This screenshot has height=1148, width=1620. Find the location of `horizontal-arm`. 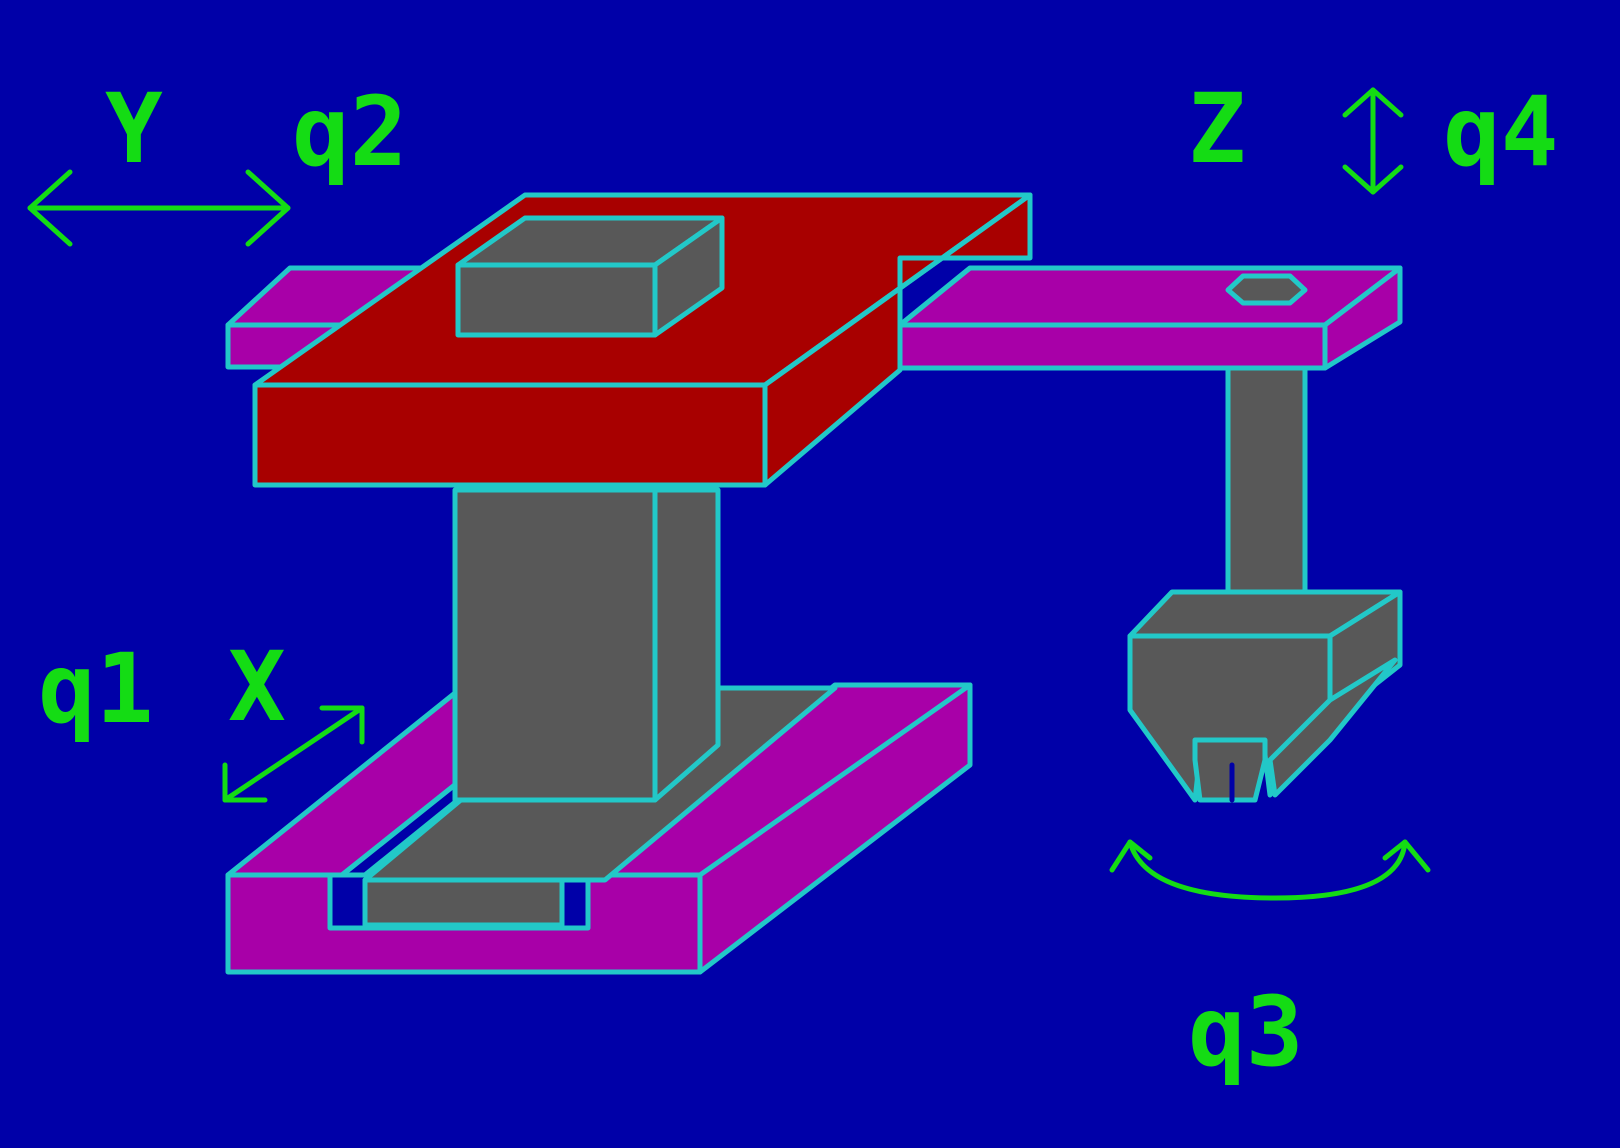

horizontal-arm is located at coordinates (1150, 318).